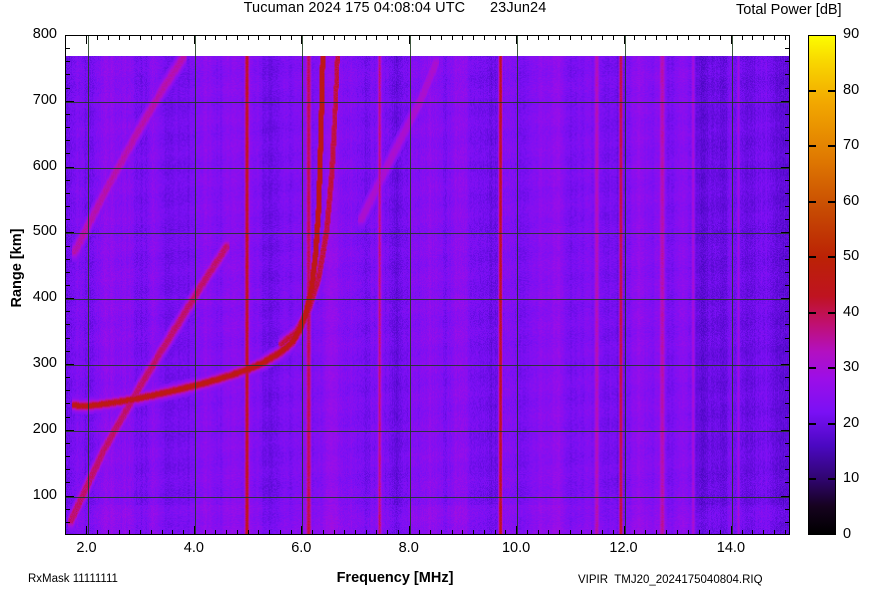 This screenshot has height=595, width=874. What do you see at coordinates (44, 428) in the screenshot?
I see `y-tick-label: 200` at bounding box center [44, 428].